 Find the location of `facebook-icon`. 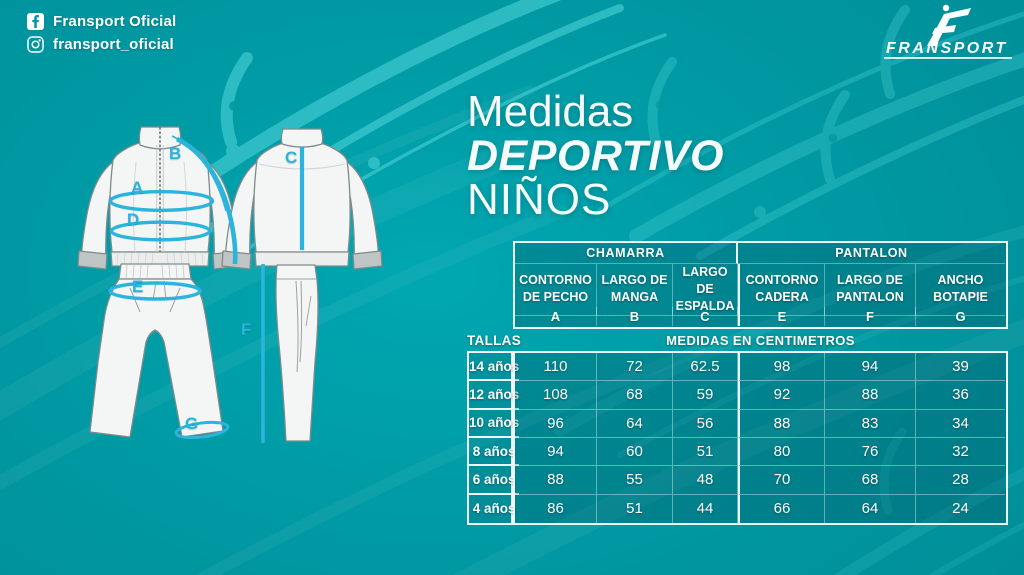

facebook-icon is located at coordinates (35, 21).